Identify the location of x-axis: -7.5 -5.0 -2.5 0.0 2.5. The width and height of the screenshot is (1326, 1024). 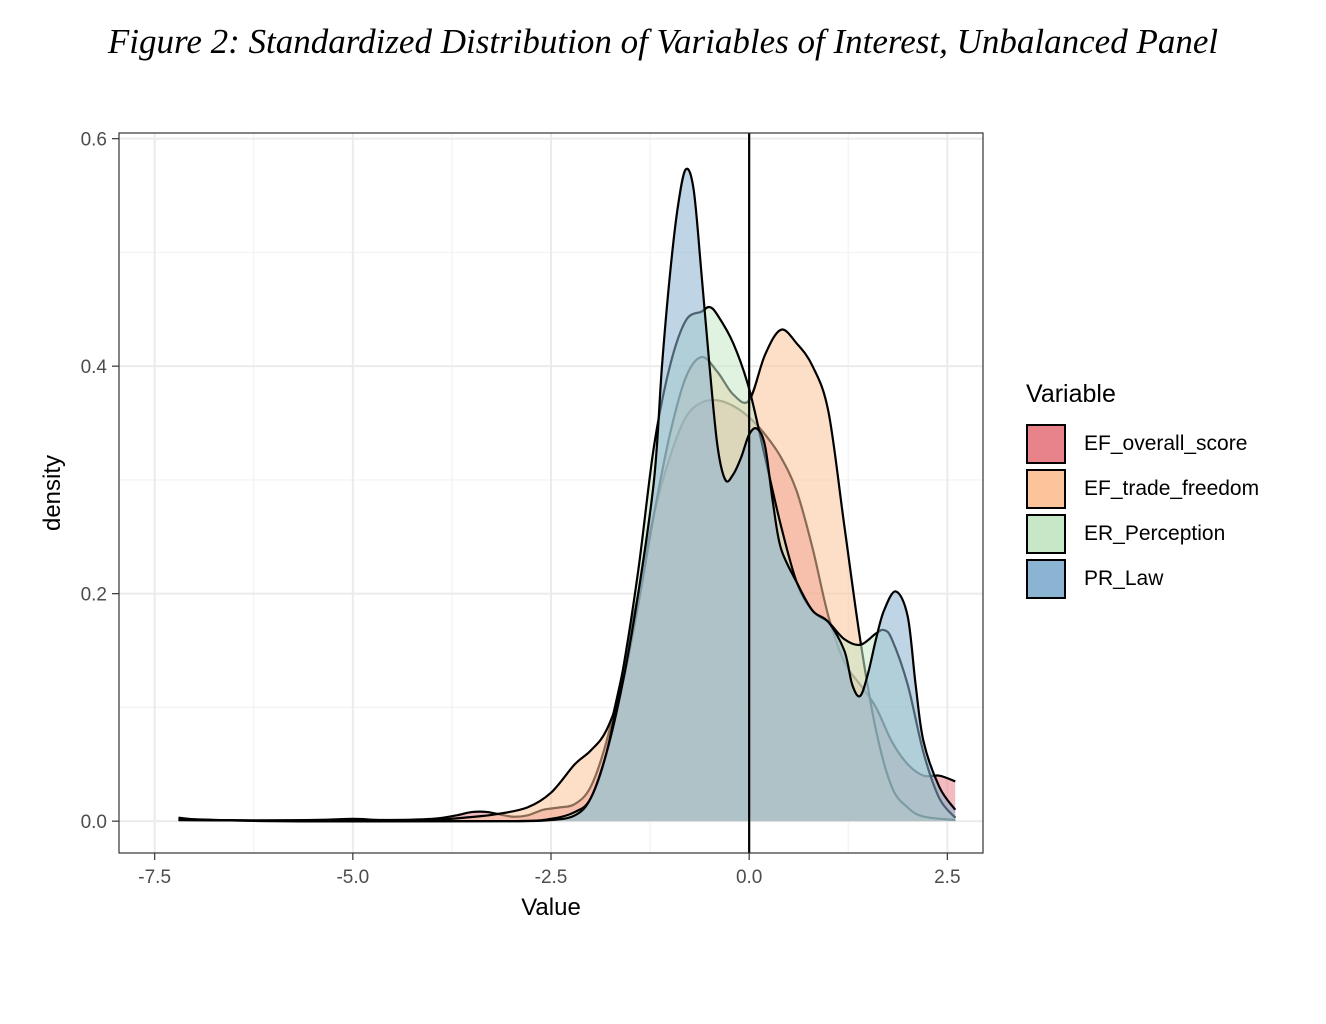
(549, 870).